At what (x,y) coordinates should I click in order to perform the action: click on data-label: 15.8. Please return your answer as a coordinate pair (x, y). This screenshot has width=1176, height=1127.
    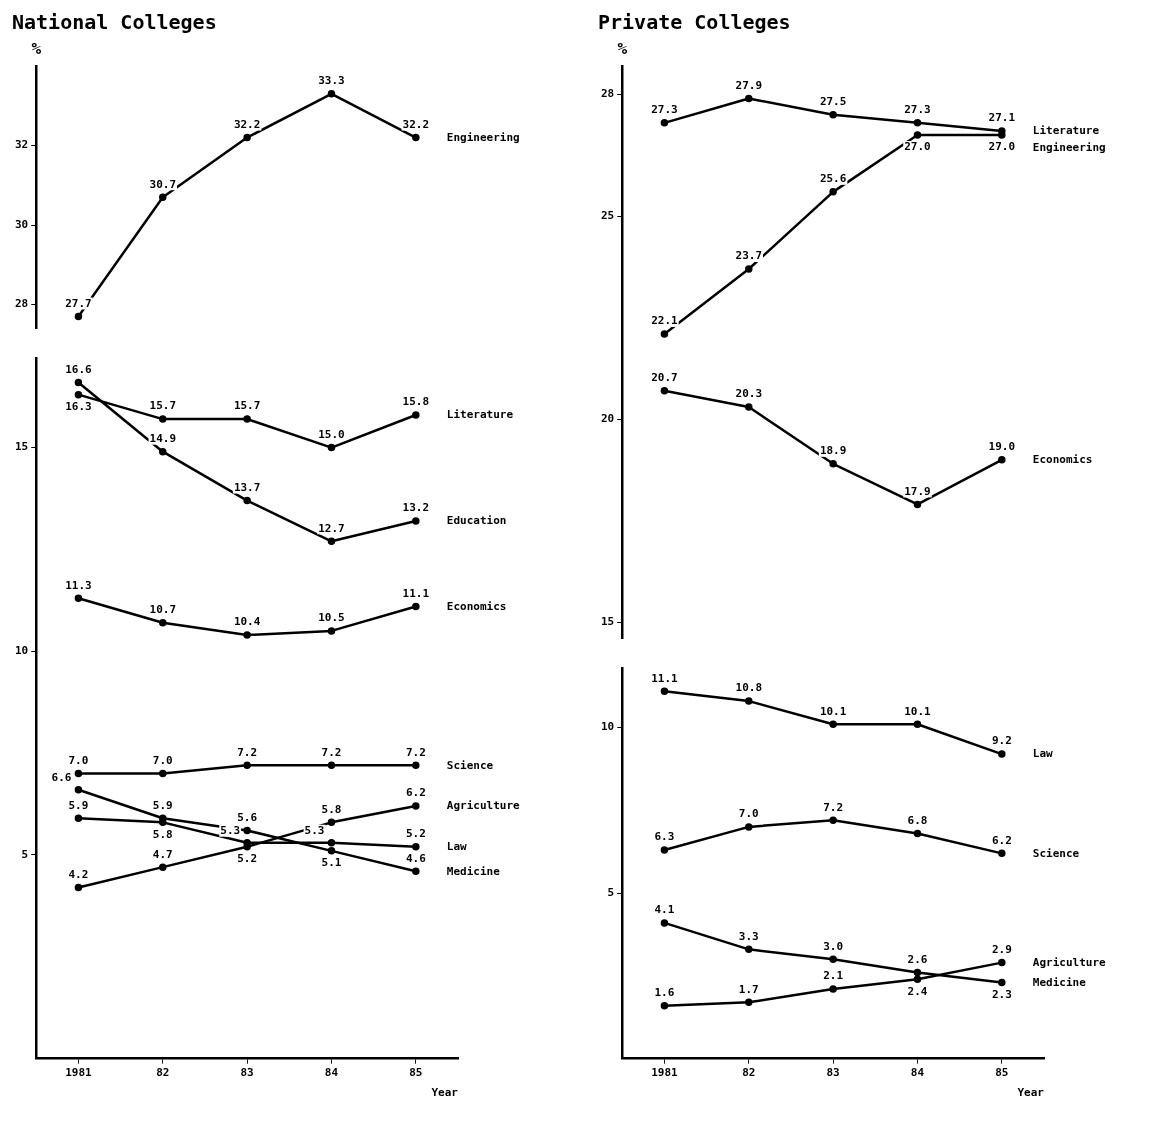
    Looking at the image, I should click on (416, 402).